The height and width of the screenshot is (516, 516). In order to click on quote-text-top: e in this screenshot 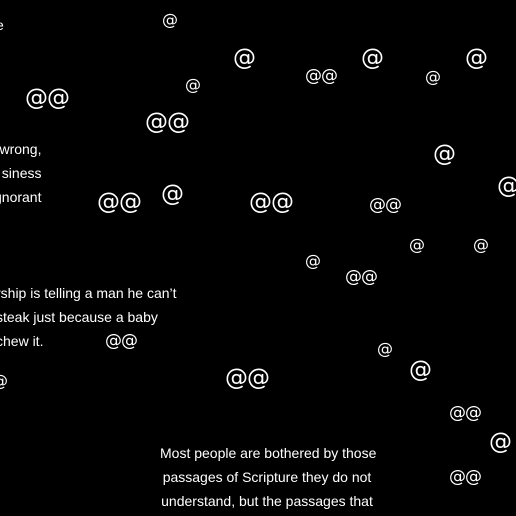, I will do `click(2, 25)`.